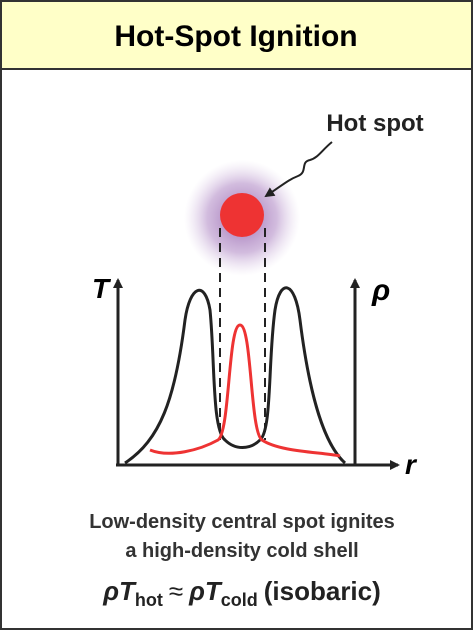 This screenshot has height=630, width=473. Describe the element at coordinates (149, 600) in the screenshot. I see `formula-left-sub: hot` at that location.